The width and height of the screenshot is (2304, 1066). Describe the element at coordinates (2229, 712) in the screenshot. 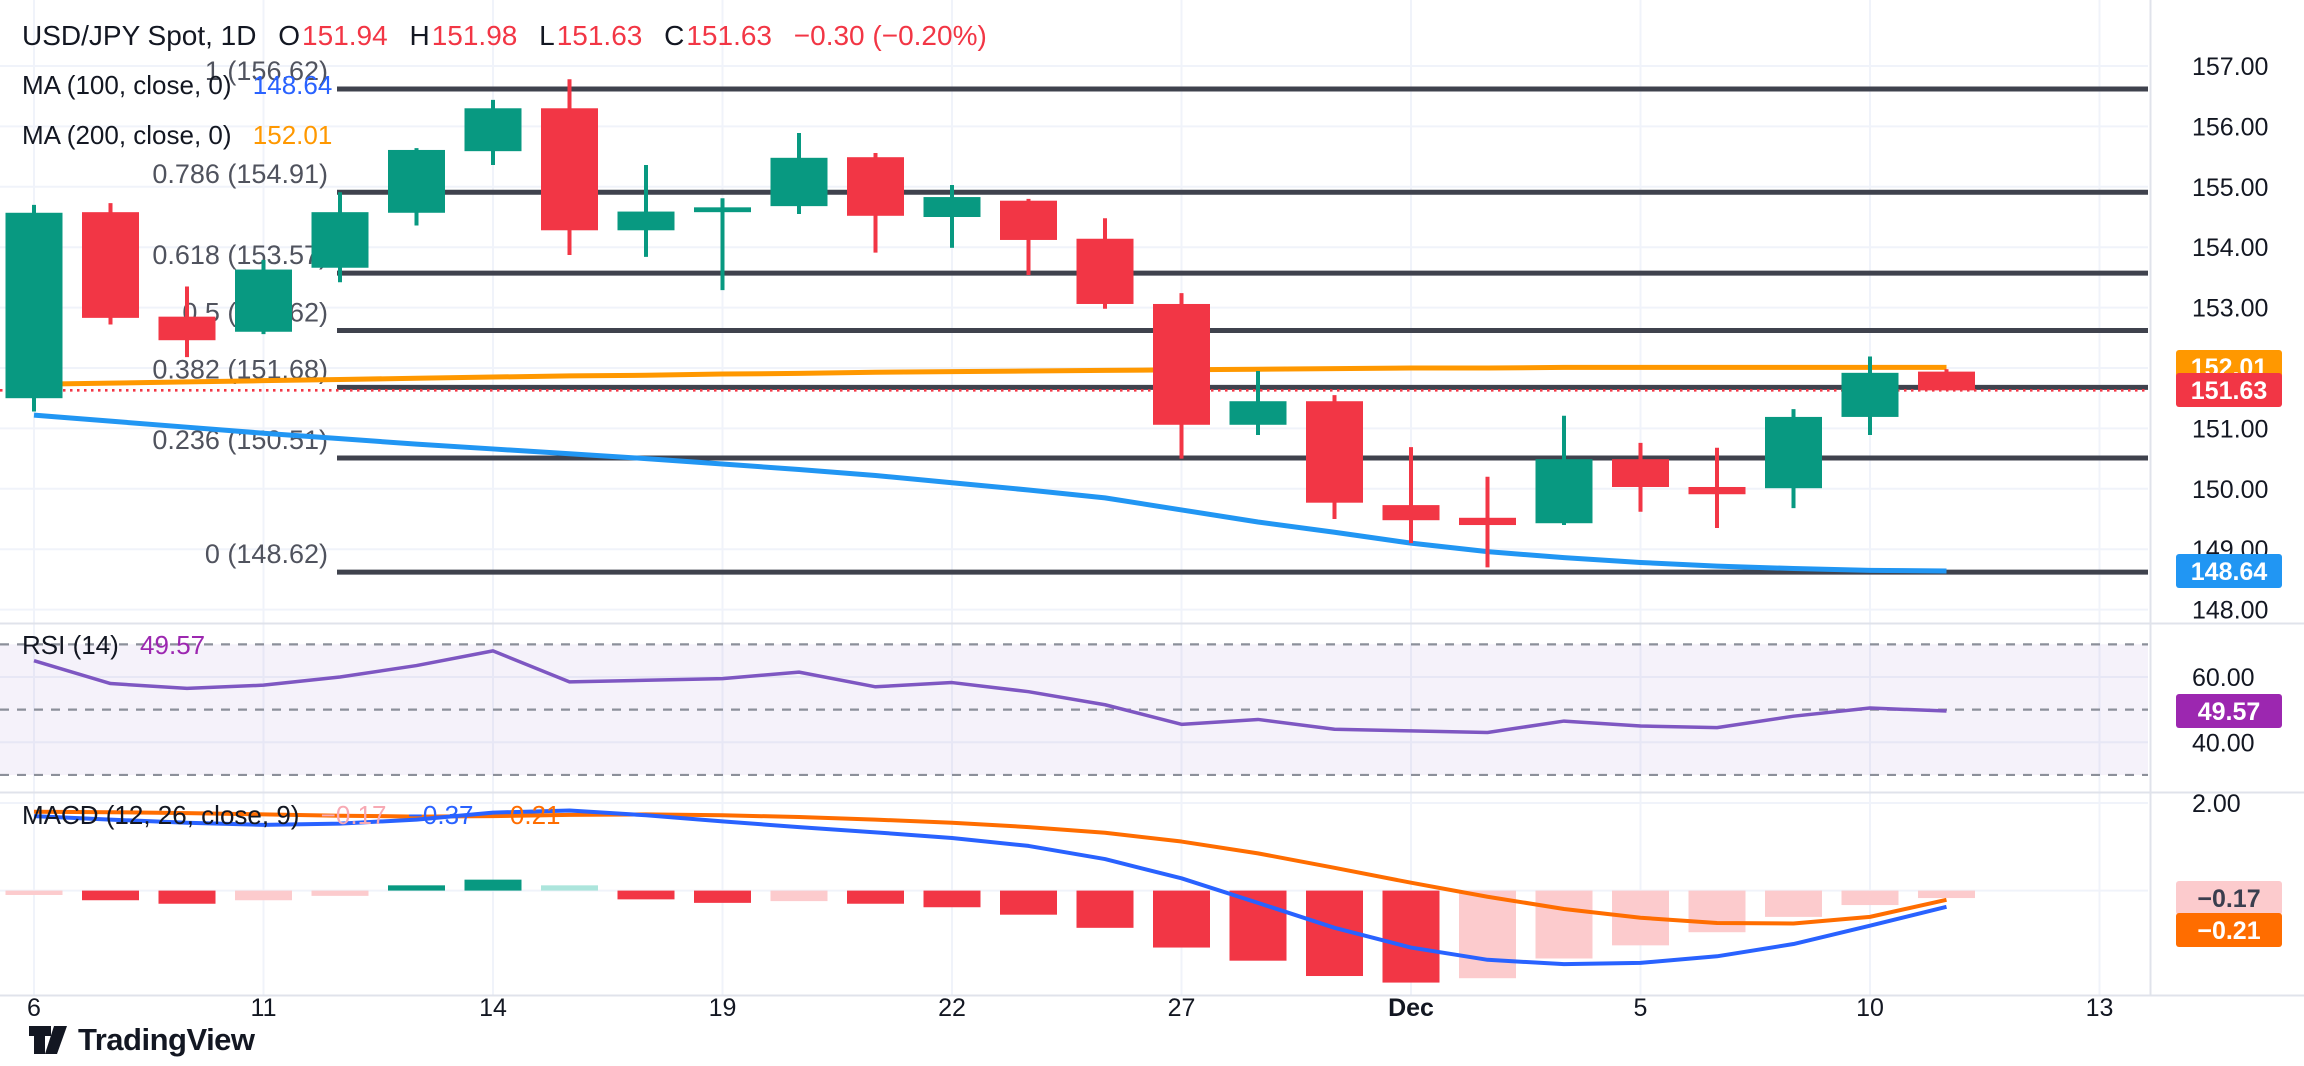

I see `svg-text: 49.57` at that location.